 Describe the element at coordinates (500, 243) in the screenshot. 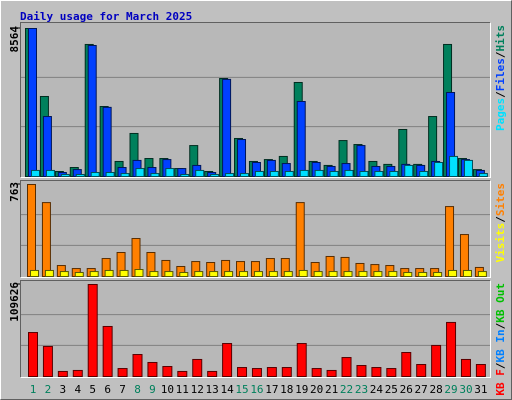

I see `legend-entry: Visits` at that location.